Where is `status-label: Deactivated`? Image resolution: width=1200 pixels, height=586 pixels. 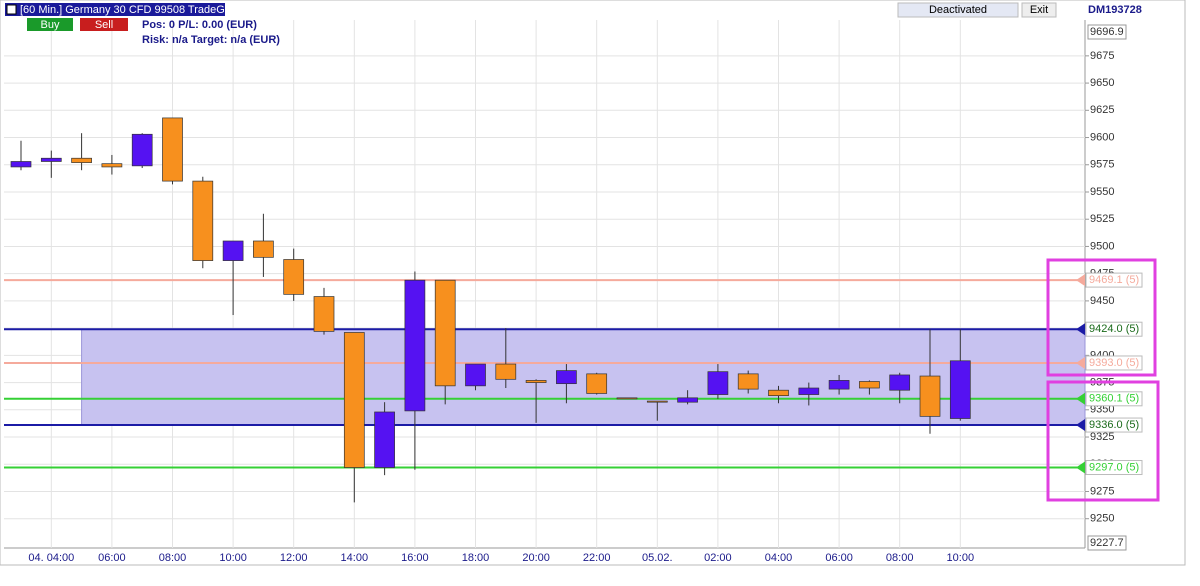
status-label: Deactivated is located at coordinates (958, 10).